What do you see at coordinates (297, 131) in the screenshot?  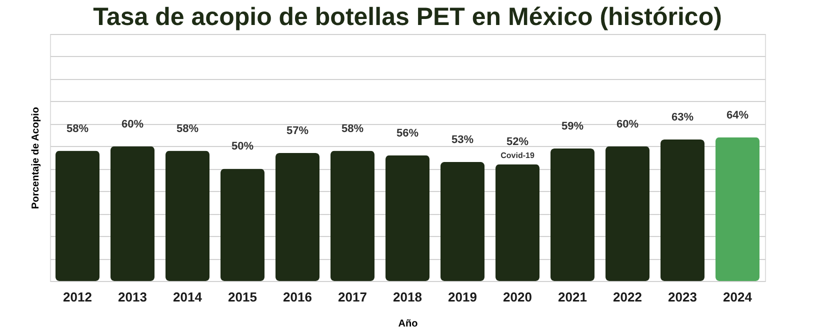 I see `data-label: 57%` at bounding box center [297, 131].